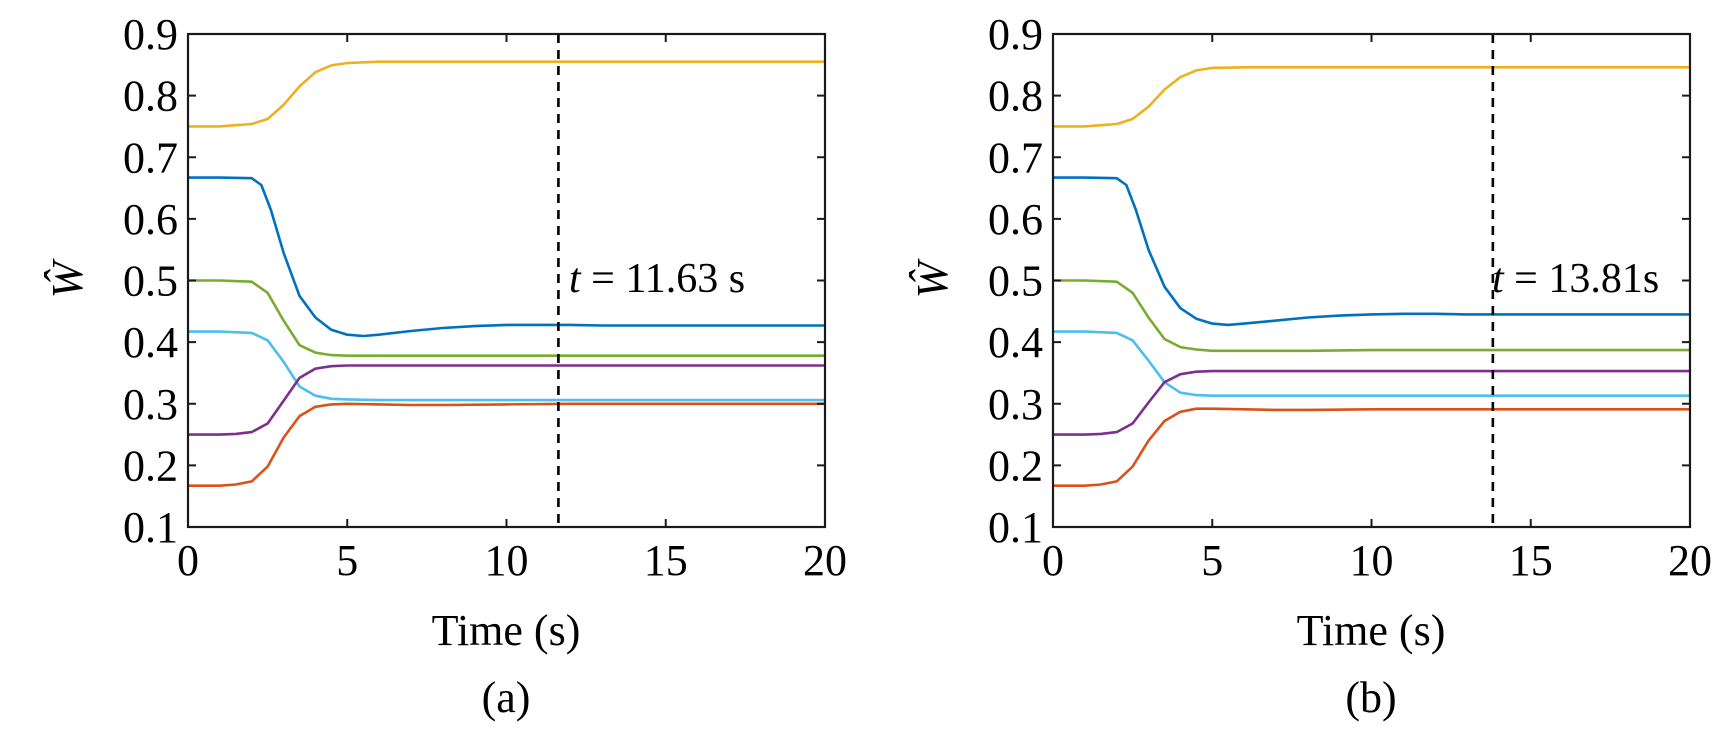  Describe the element at coordinates (663, 279) in the screenshot. I see `annotation-value: = 11.63 s` at that location.